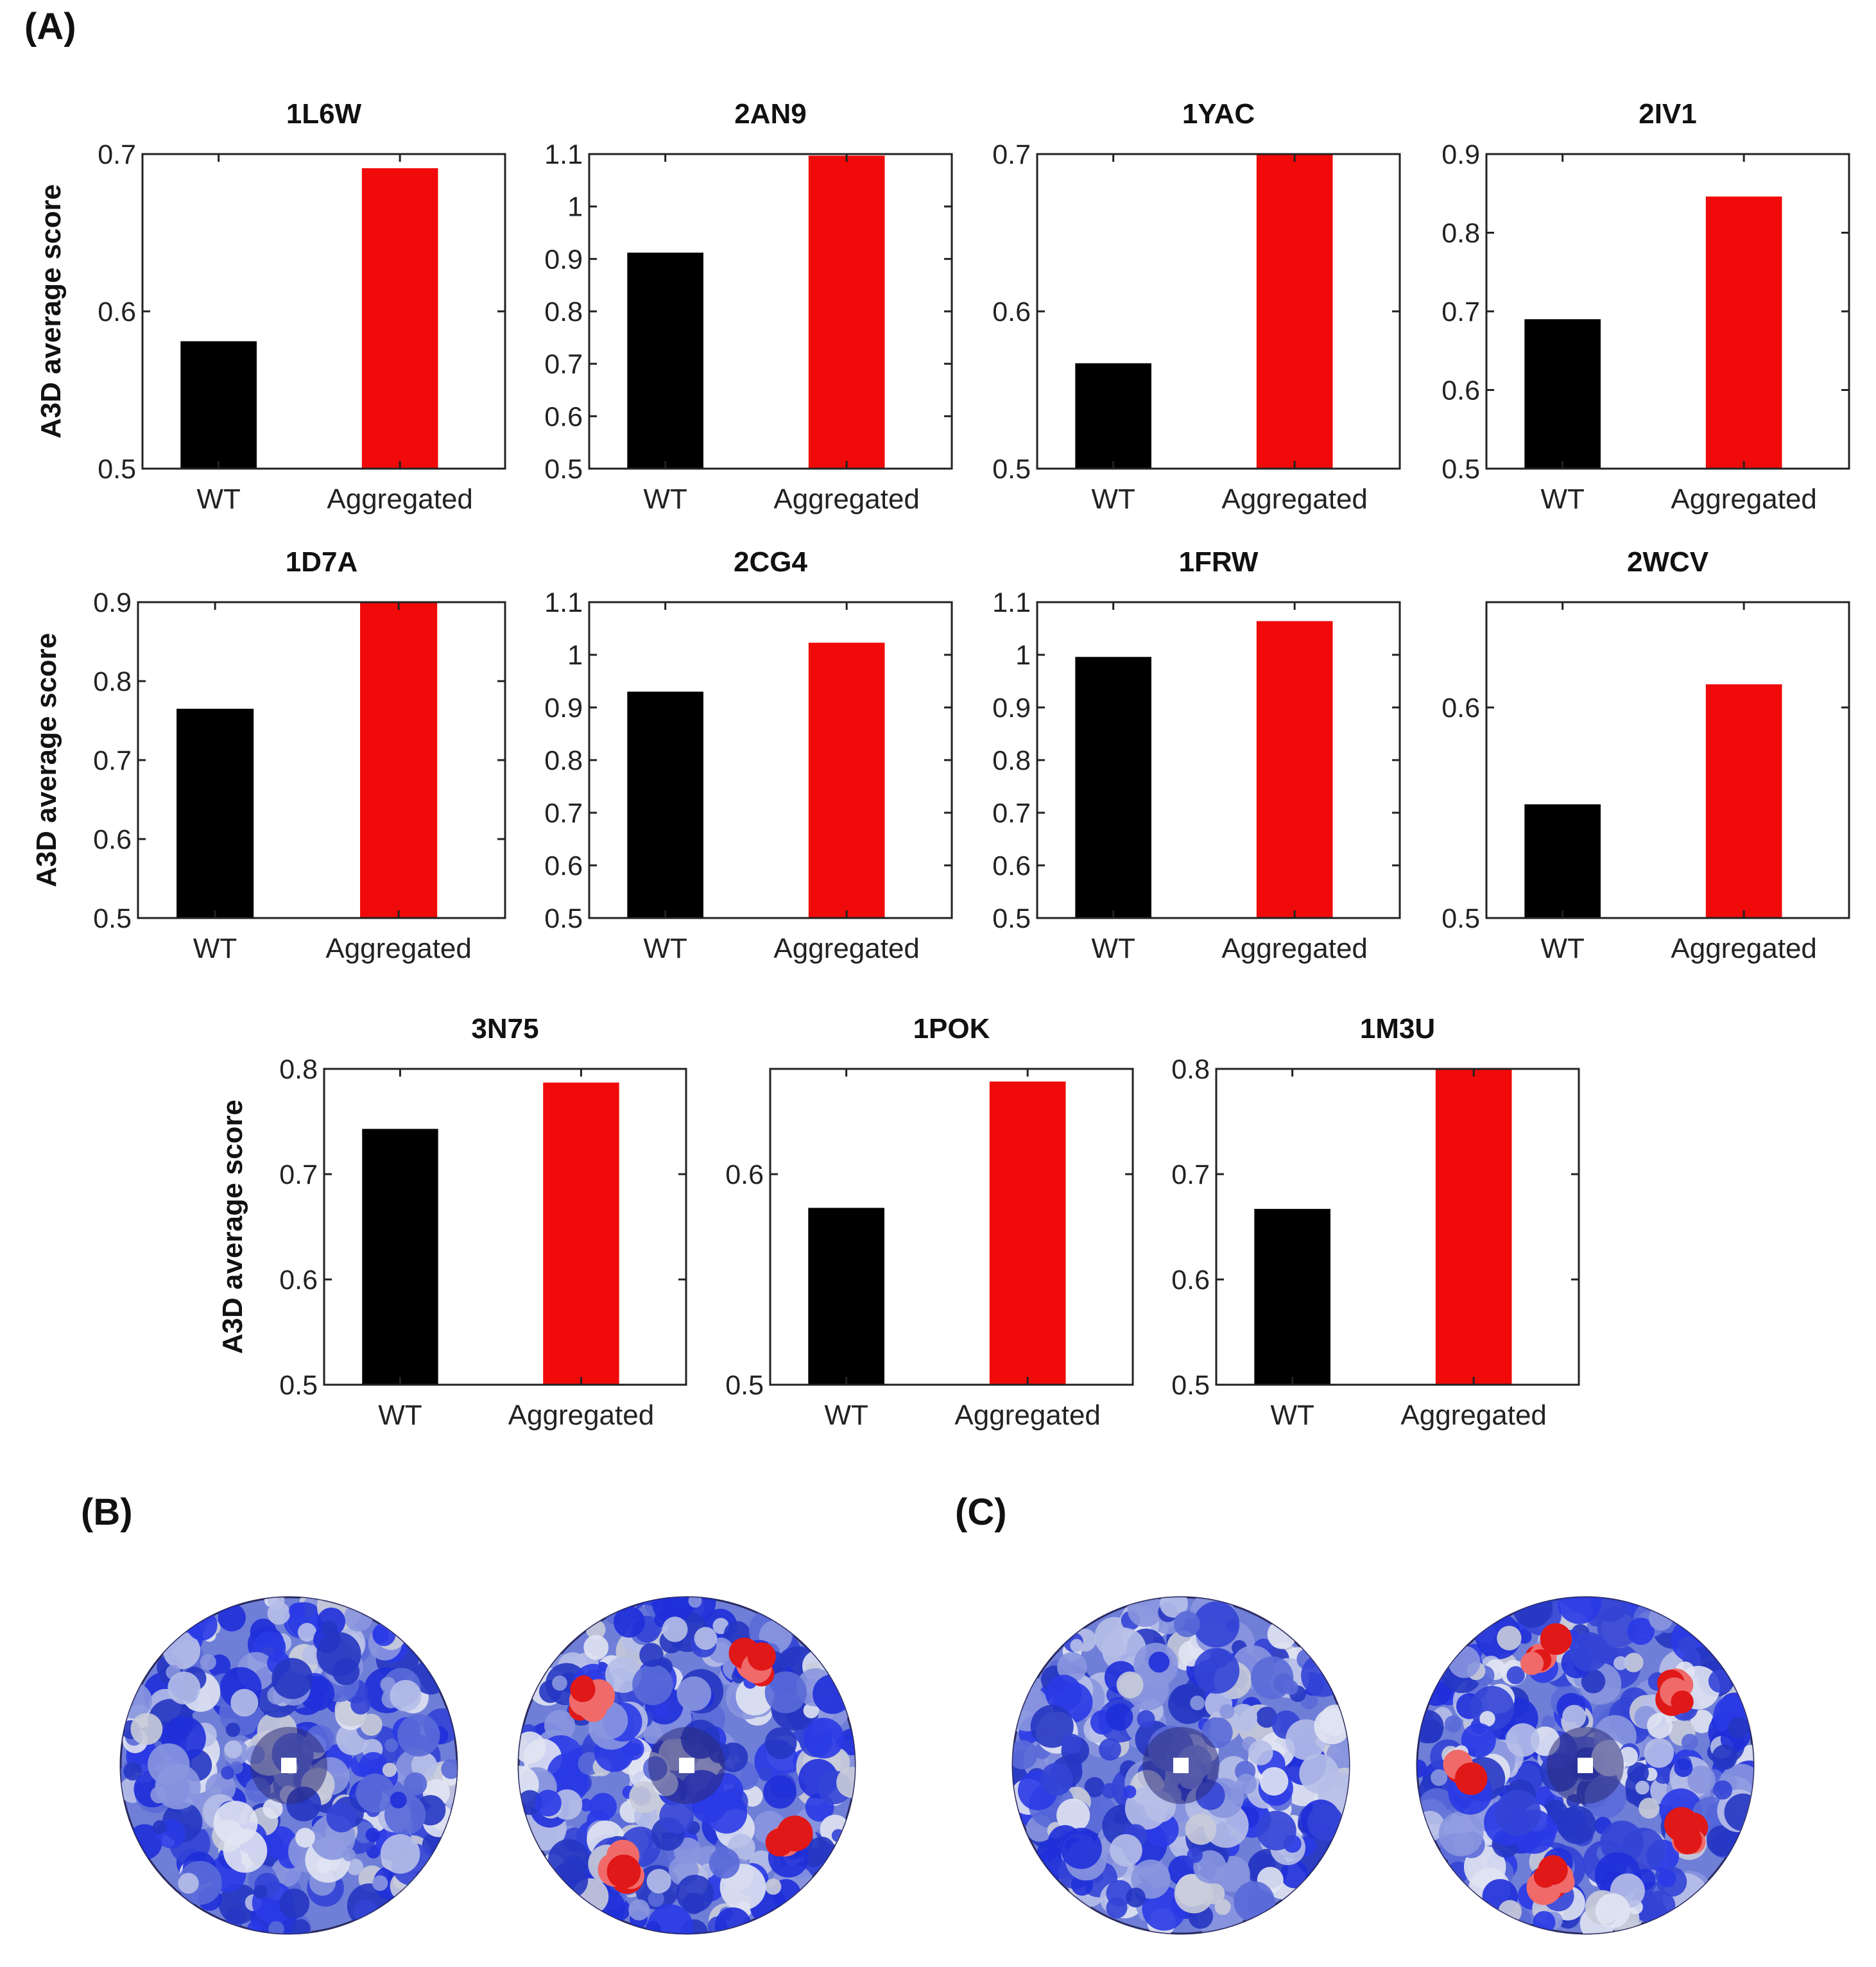 The height and width of the screenshot is (1967, 1876). What do you see at coordinates (981, 1512) in the screenshot?
I see `panel-label-c: (C)` at bounding box center [981, 1512].